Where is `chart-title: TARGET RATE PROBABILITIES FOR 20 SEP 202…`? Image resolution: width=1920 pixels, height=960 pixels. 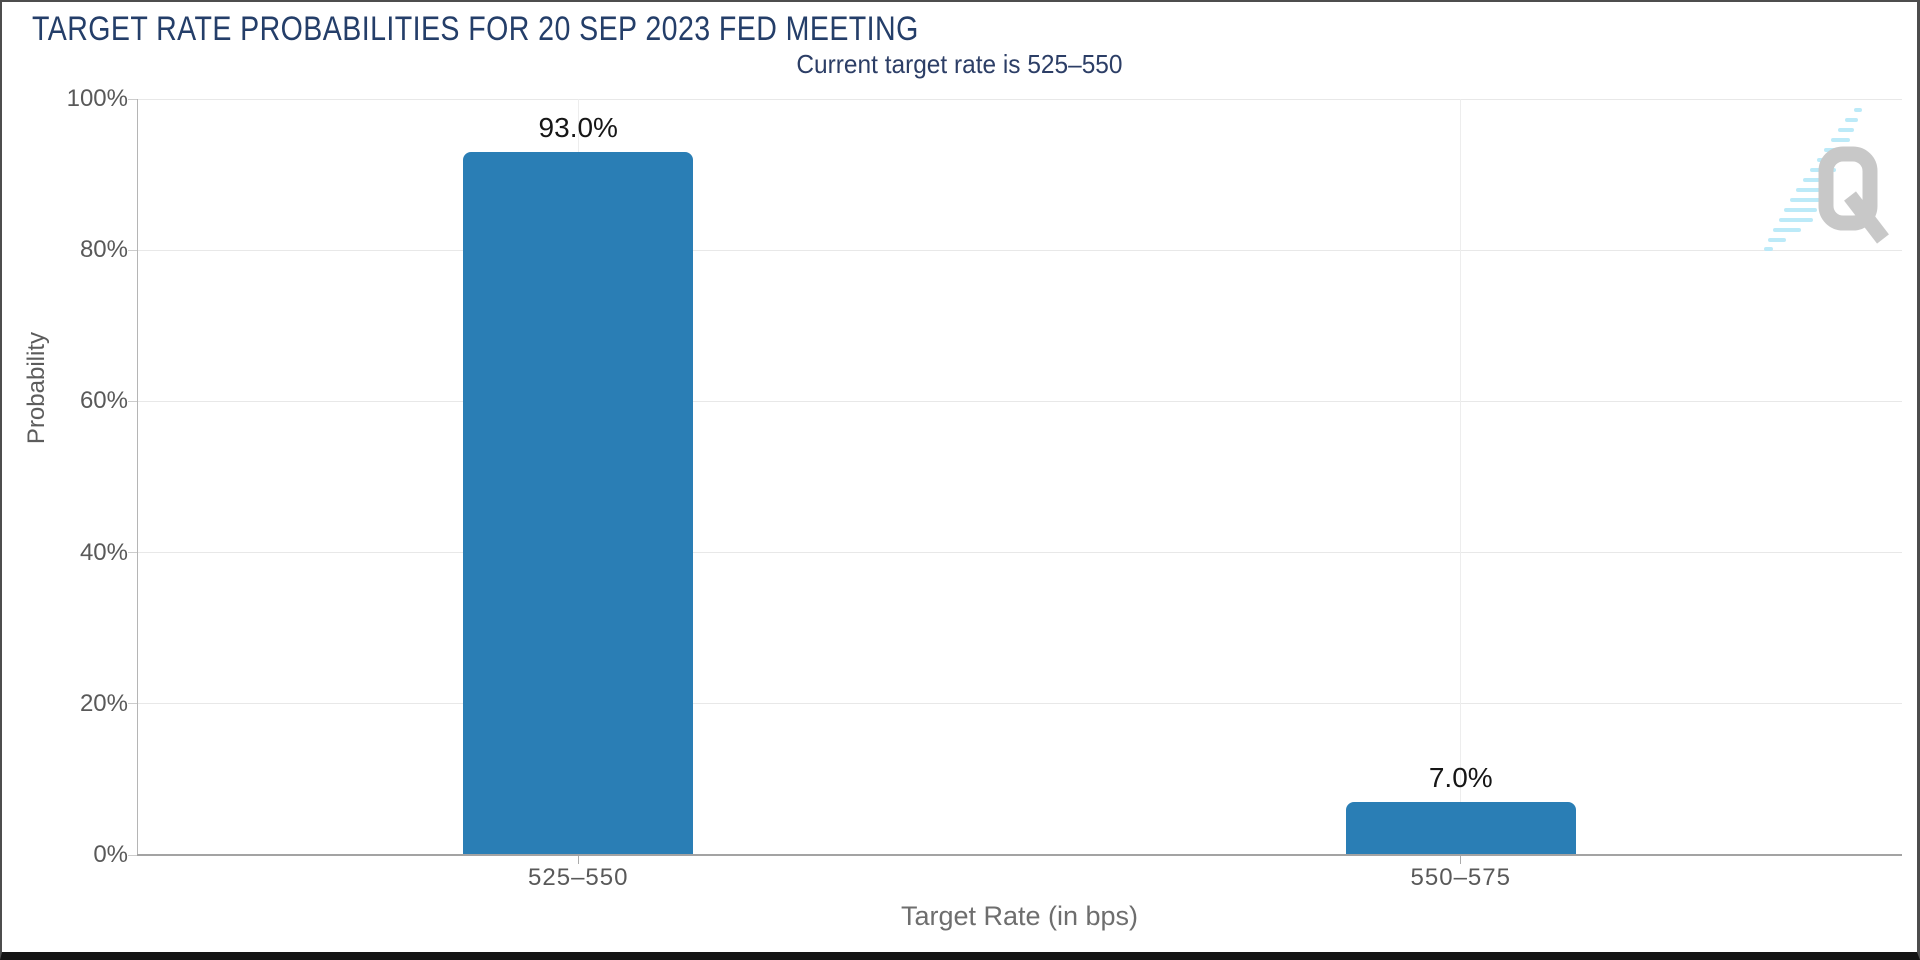
chart-title: TARGET RATE PROBABILITIES FOR 20 SEP 202… is located at coordinates (475, 29).